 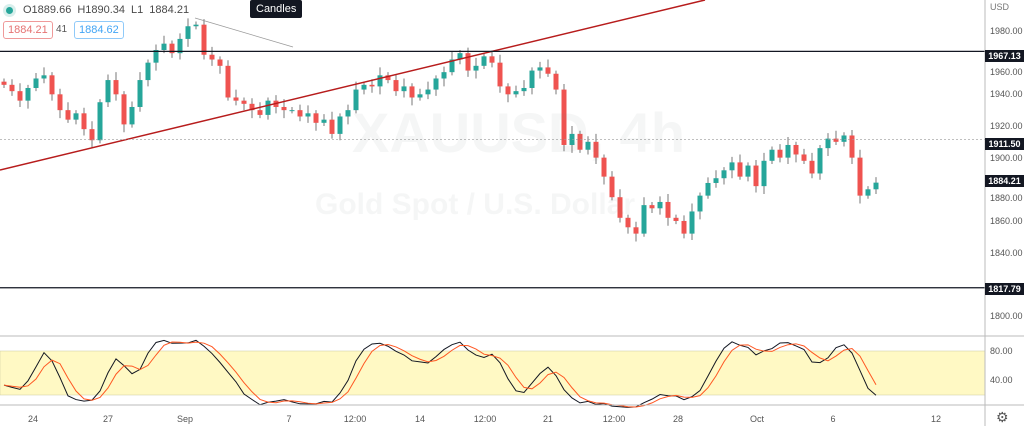 What do you see at coordinates (185, 419) in the screenshot?
I see `time-axis-label: Sep` at bounding box center [185, 419].